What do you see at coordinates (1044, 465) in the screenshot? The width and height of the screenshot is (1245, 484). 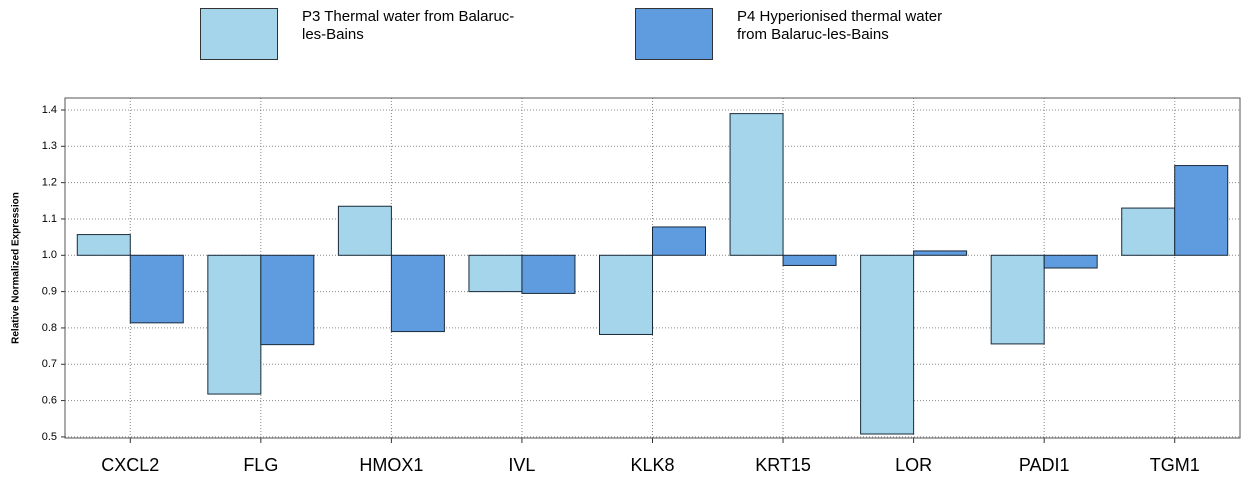 I see `x-tick-label: PADI1` at bounding box center [1044, 465].